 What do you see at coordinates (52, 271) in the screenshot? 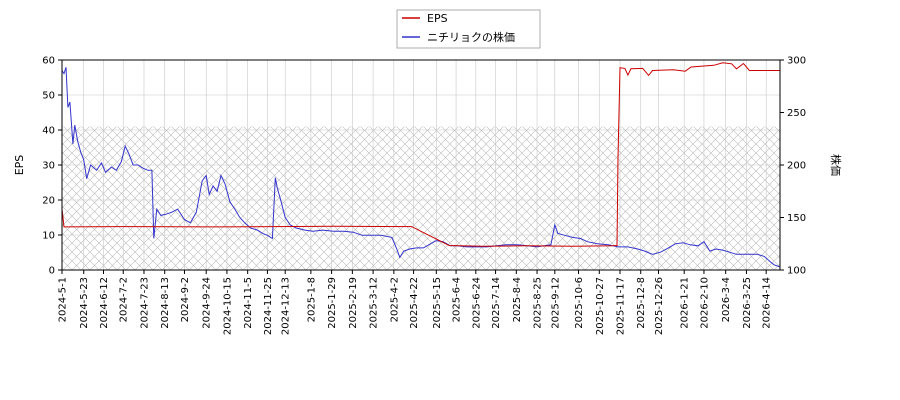
I see `left-tick-label: 0` at bounding box center [52, 271].